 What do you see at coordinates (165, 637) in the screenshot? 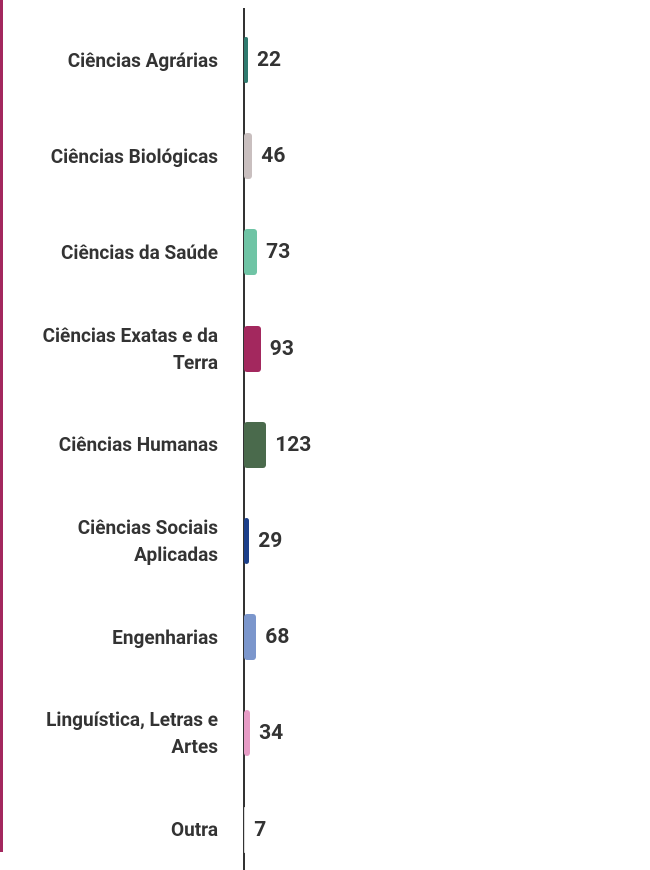
I see `category-label: Engenharias` at bounding box center [165, 637].